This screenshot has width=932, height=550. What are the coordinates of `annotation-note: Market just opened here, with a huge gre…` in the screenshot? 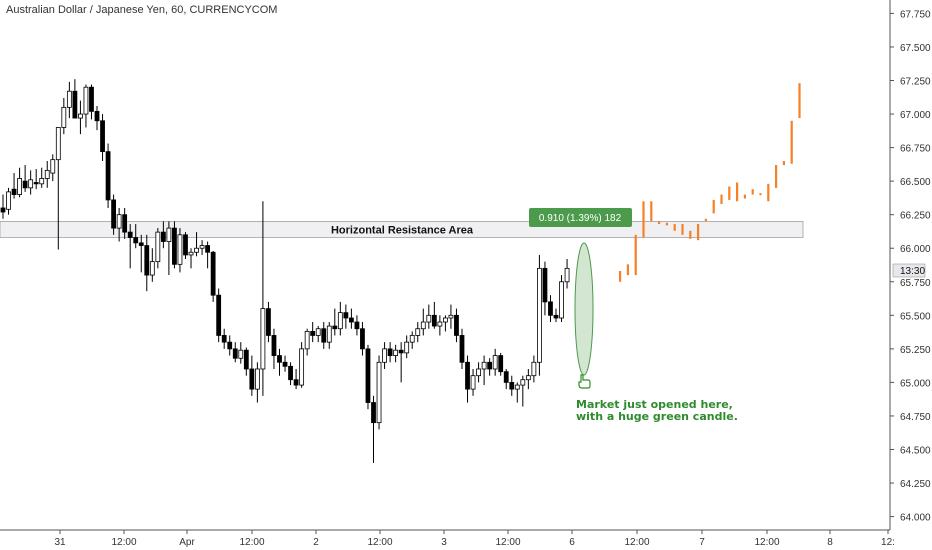 It's located at (657, 411).